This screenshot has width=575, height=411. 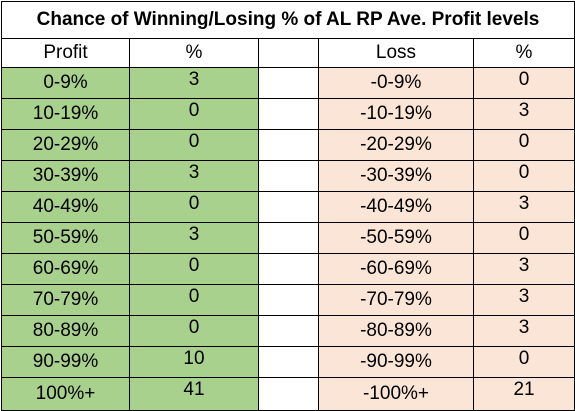 I want to click on loss-range-cell: -50-59%, so click(x=396, y=238).